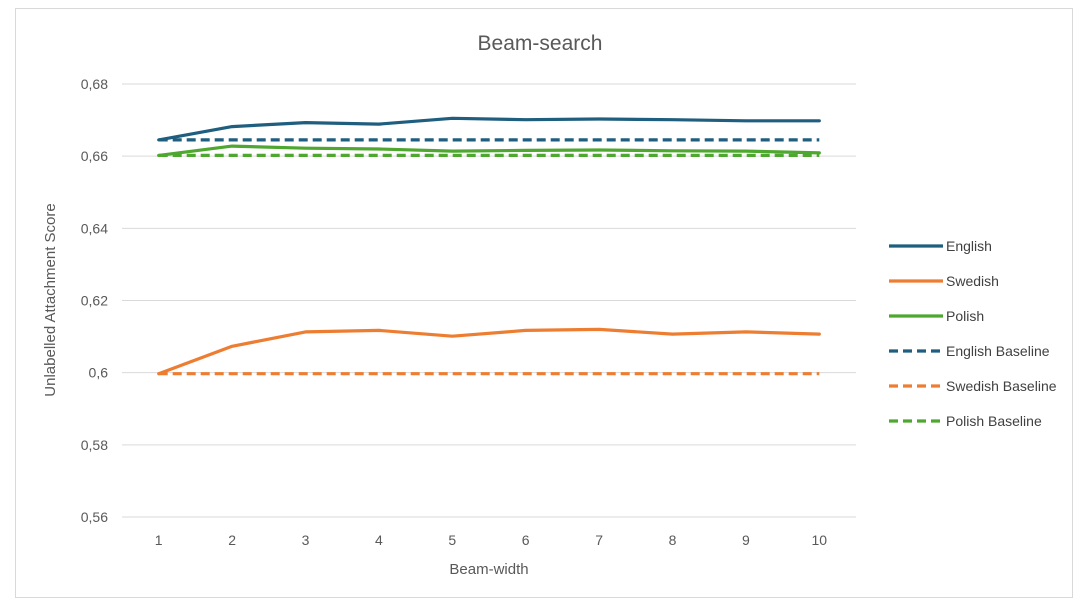 The width and height of the screenshot is (1089, 602). What do you see at coordinates (94, 228) in the screenshot?
I see `y-tick-label: 0,64` at bounding box center [94, 228].